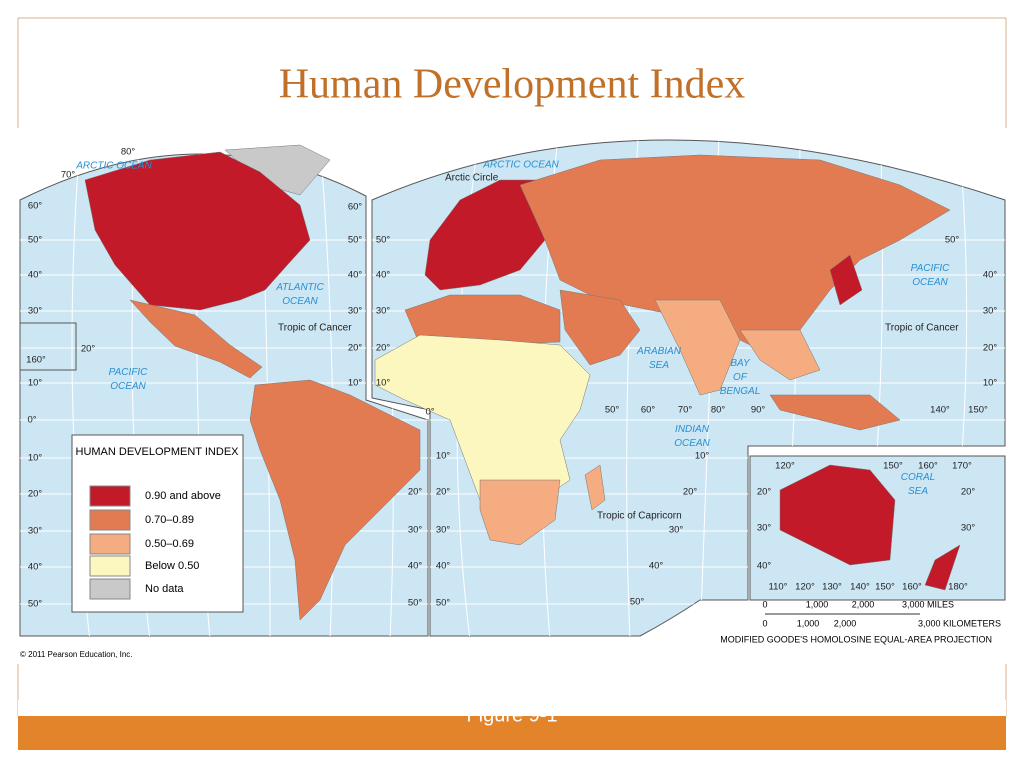 The height and width of the screenshot is (773, 1024). What do you see at coordinates (685, 410) in the screenshot?
I see `grid-label: 70°` at bounding box center [685, 410].